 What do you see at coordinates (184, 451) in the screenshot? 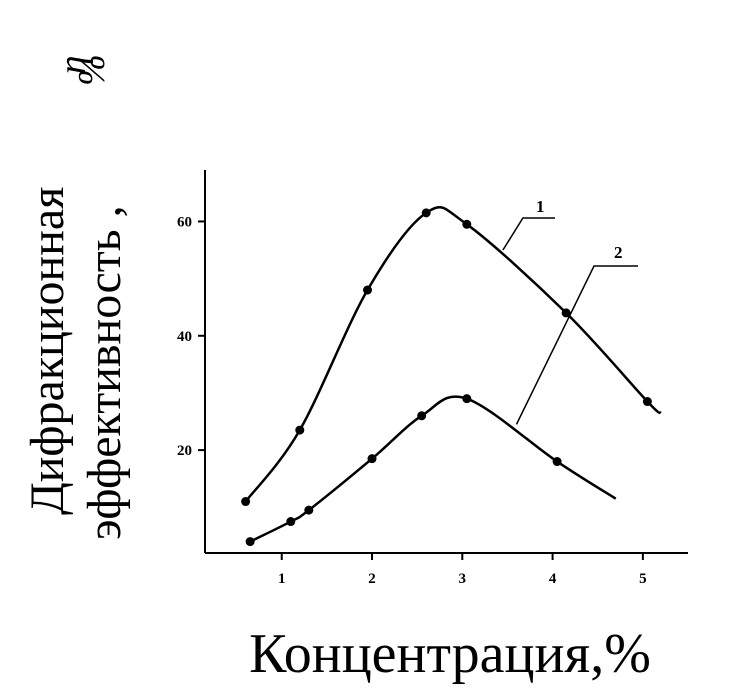
I see `y-tick-label: 20` at bounding box center [184, 451].